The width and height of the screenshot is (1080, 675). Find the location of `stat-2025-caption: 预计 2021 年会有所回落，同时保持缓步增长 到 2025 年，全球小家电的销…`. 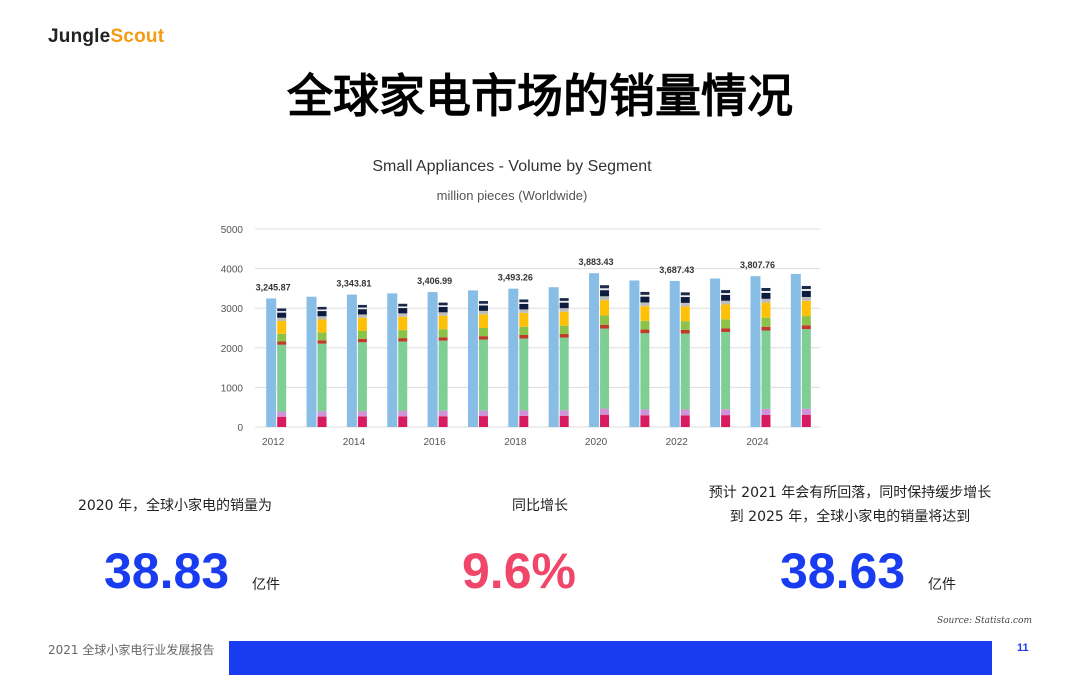

stat-2025-caption: 预计 2021 年会有所回落，同时保持缓步增长 到 2025 年，全球小家电的销… is located at coordinates (850, 505).